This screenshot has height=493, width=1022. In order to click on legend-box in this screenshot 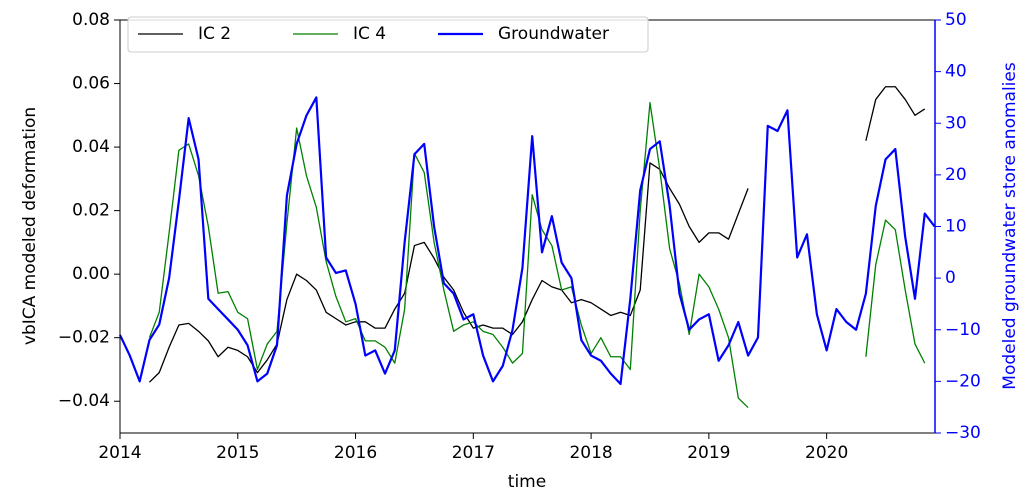, I will do `click(388, 34)`.